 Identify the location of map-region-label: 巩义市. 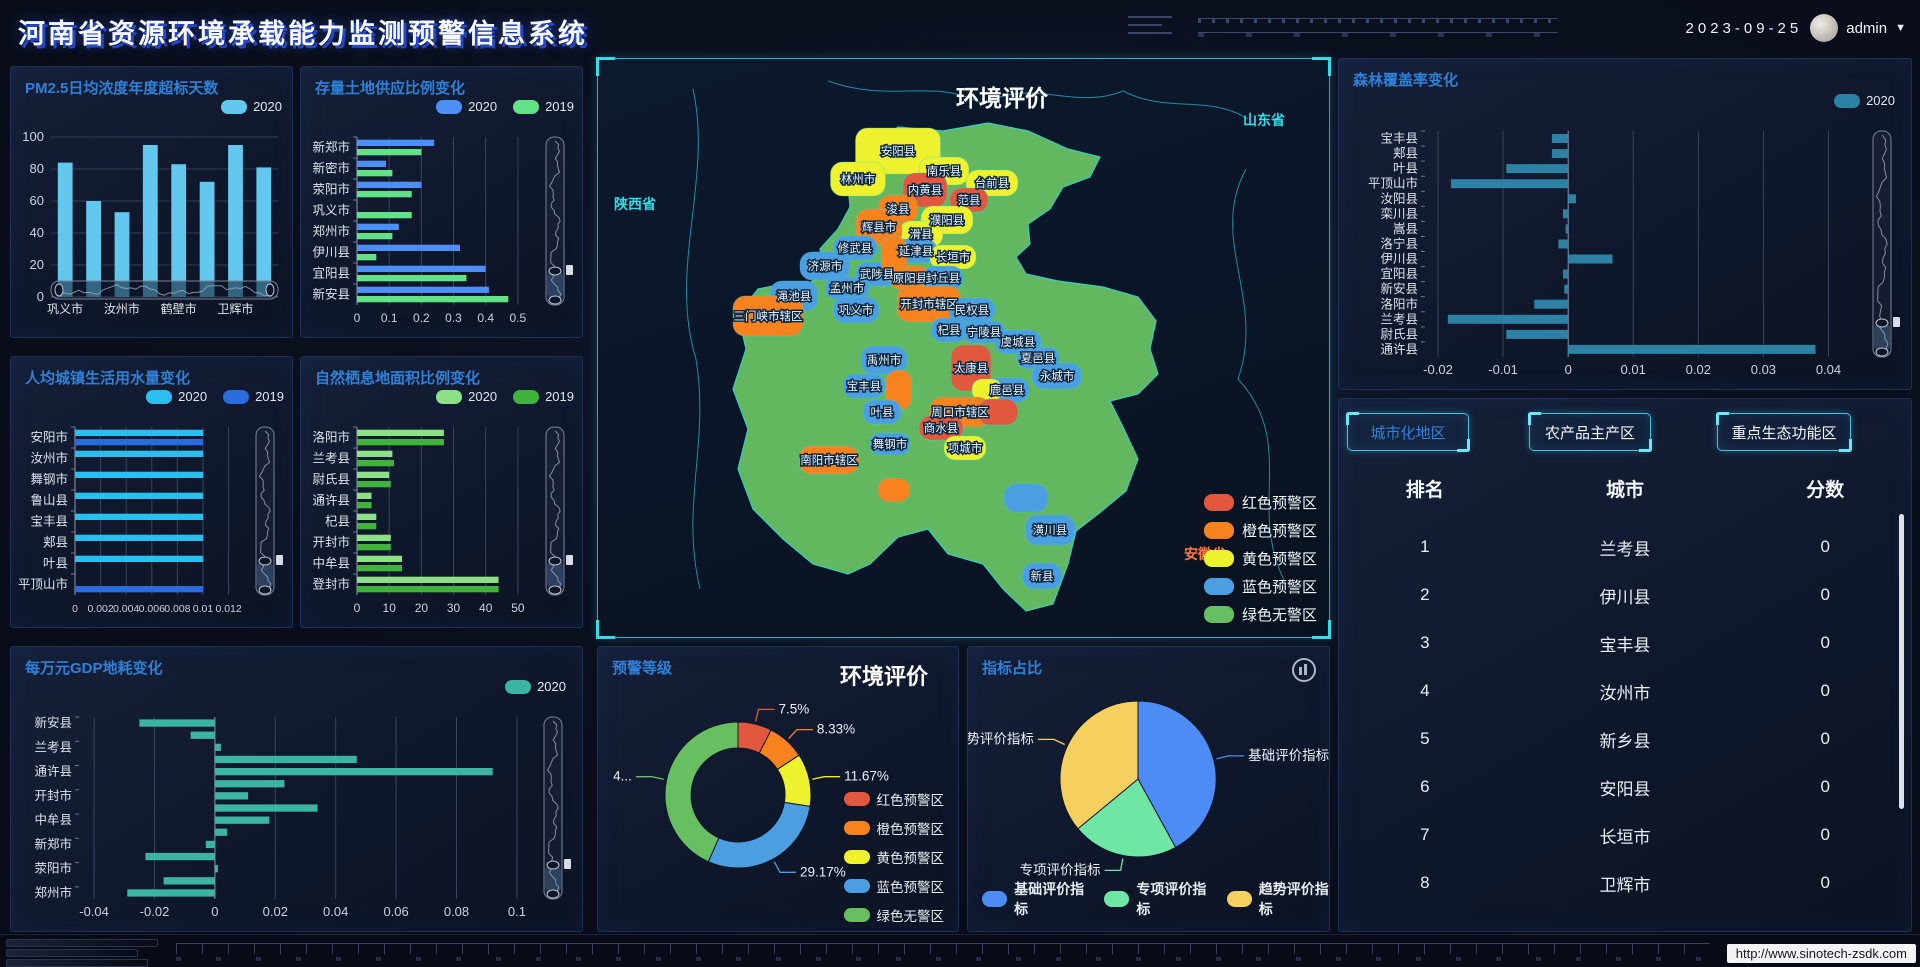
(856, 310).